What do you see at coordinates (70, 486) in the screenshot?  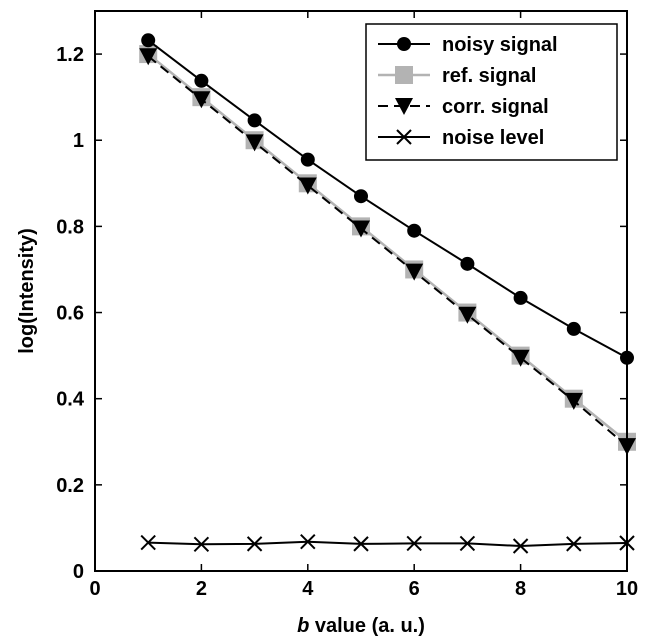 I see `y-tick-label: 0.2` at bounding box center [70, 486].